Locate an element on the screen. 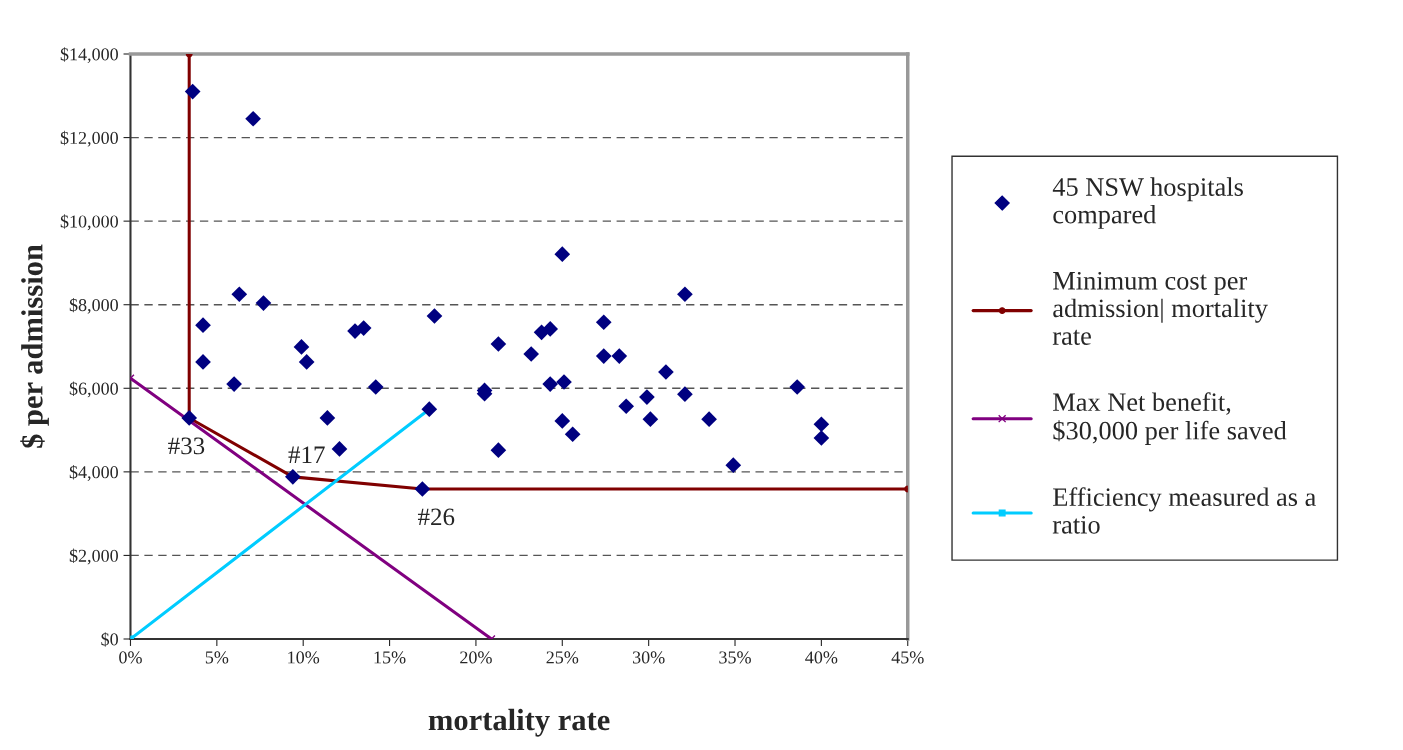 The height and width of the screenshot is (750, 1403). annotation: #17 is located at coordinates (306, 454).